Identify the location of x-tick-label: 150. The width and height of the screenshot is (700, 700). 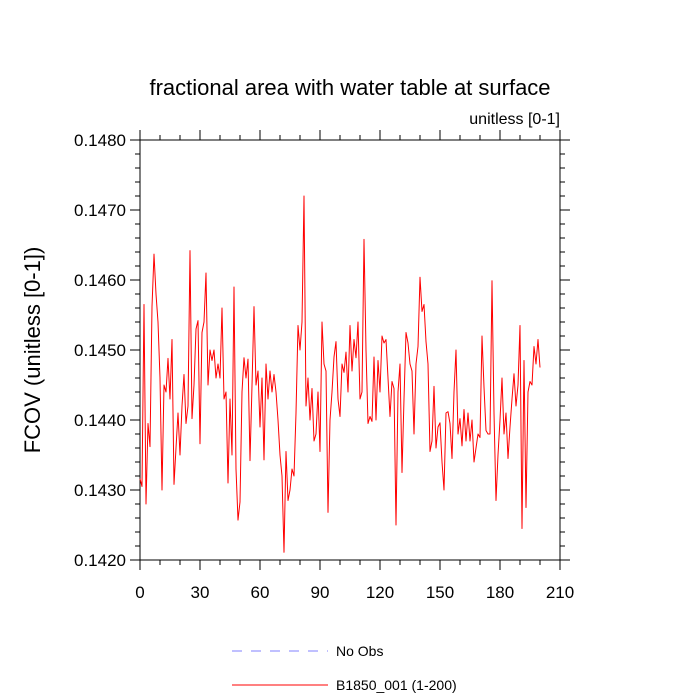
(440, 592).